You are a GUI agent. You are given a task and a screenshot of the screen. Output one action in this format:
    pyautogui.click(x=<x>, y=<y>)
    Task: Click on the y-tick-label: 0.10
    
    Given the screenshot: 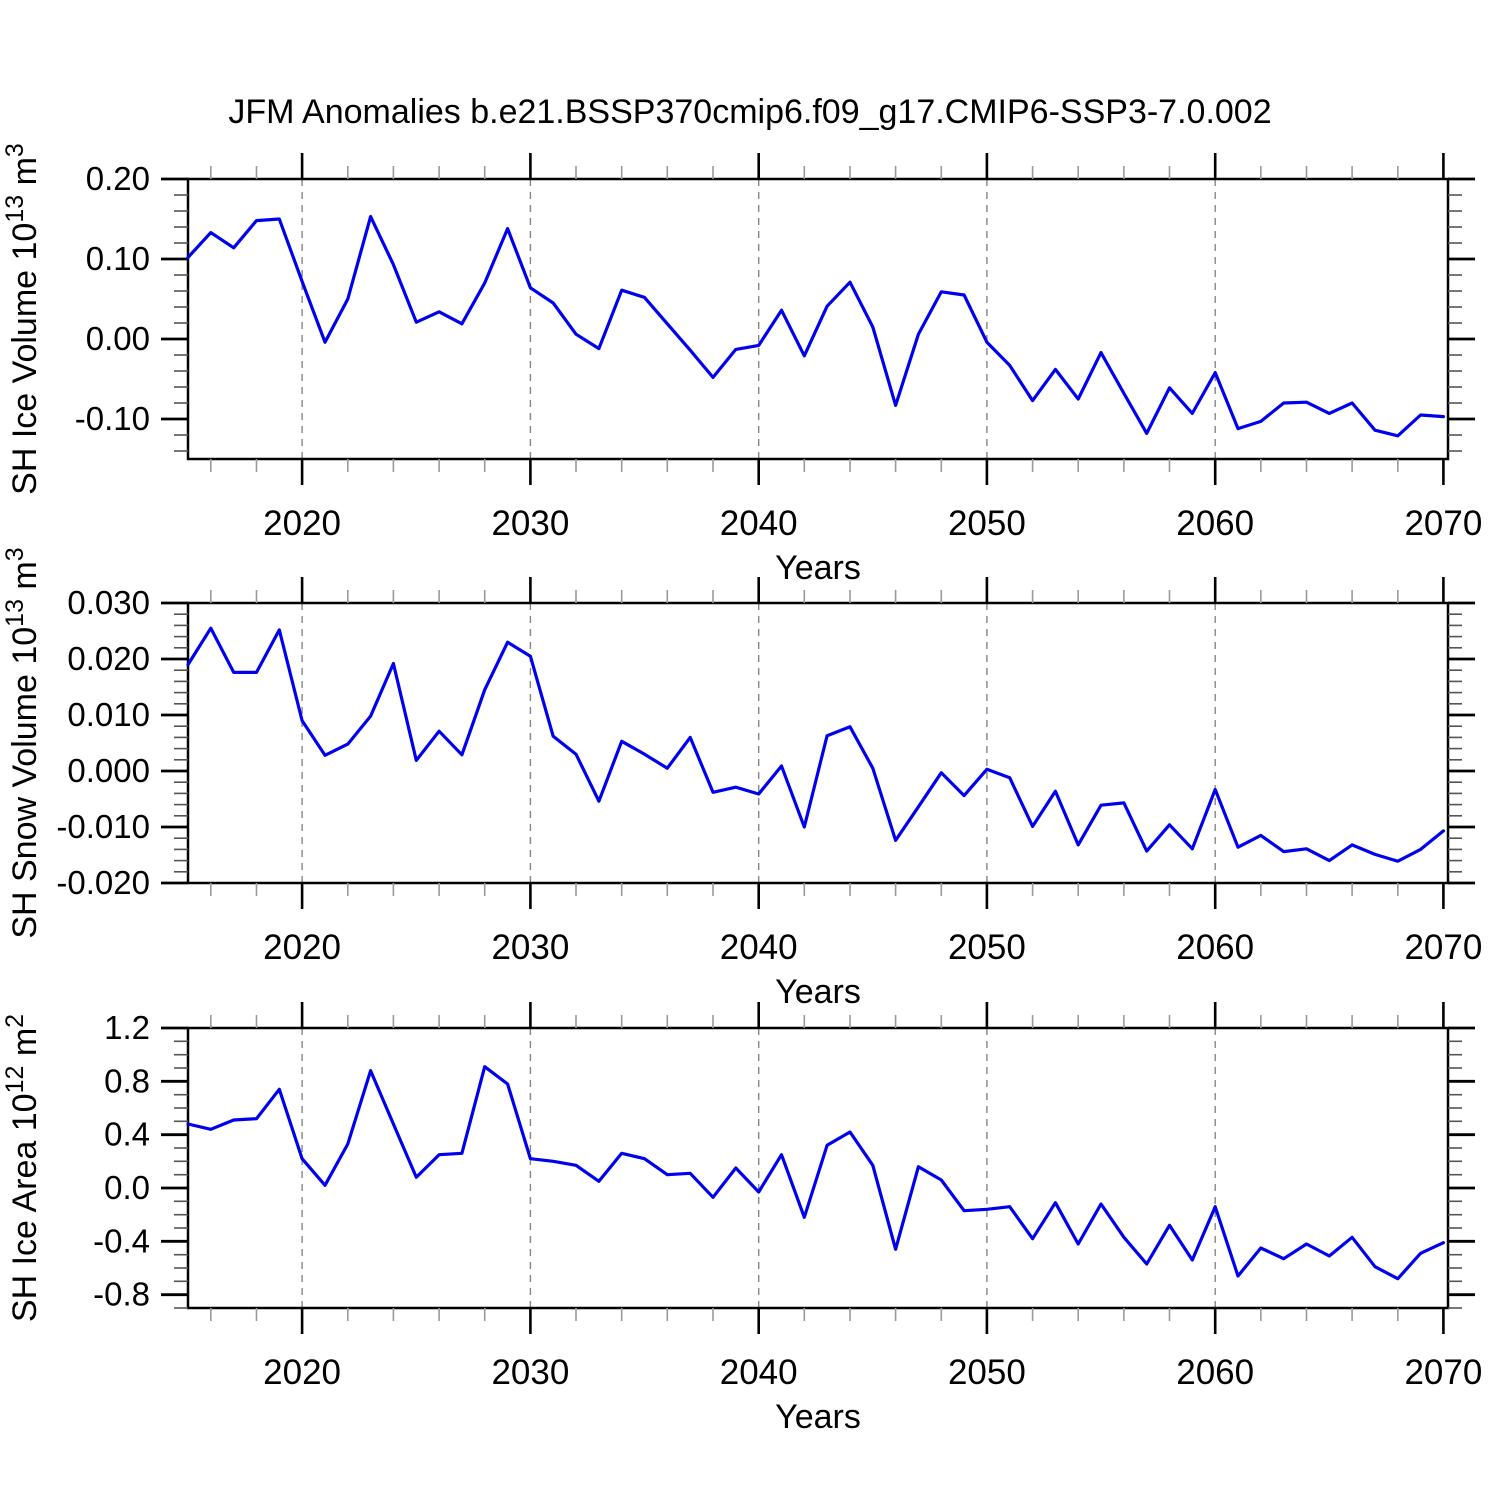 What is the action you would take?
    pyautogui.click(x=118, y=258)
    